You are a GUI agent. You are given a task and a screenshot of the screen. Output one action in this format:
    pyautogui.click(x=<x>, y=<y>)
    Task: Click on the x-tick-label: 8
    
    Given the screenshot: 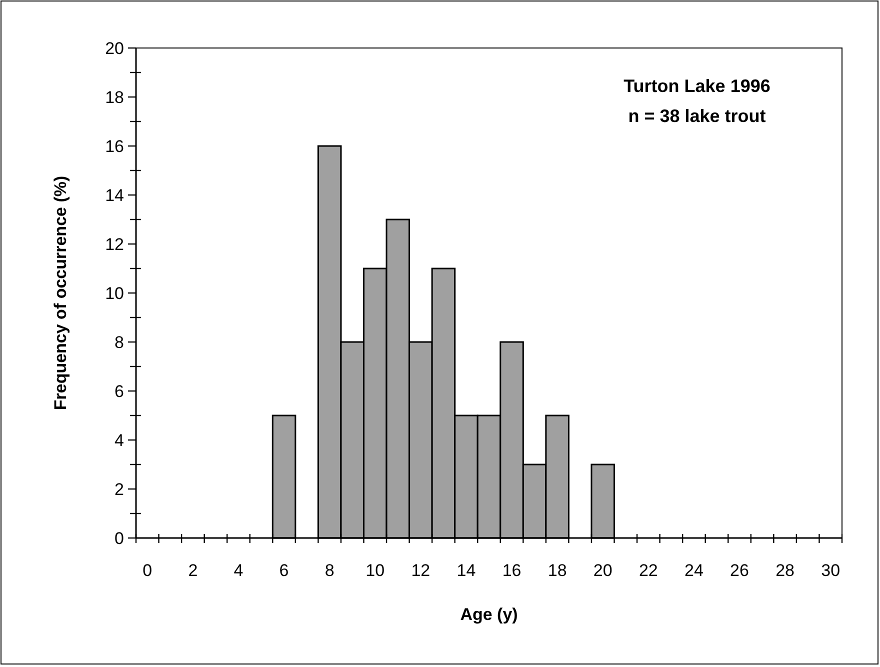 What is the action you would take?
    pyautogui.click(x=329, y=570)
    